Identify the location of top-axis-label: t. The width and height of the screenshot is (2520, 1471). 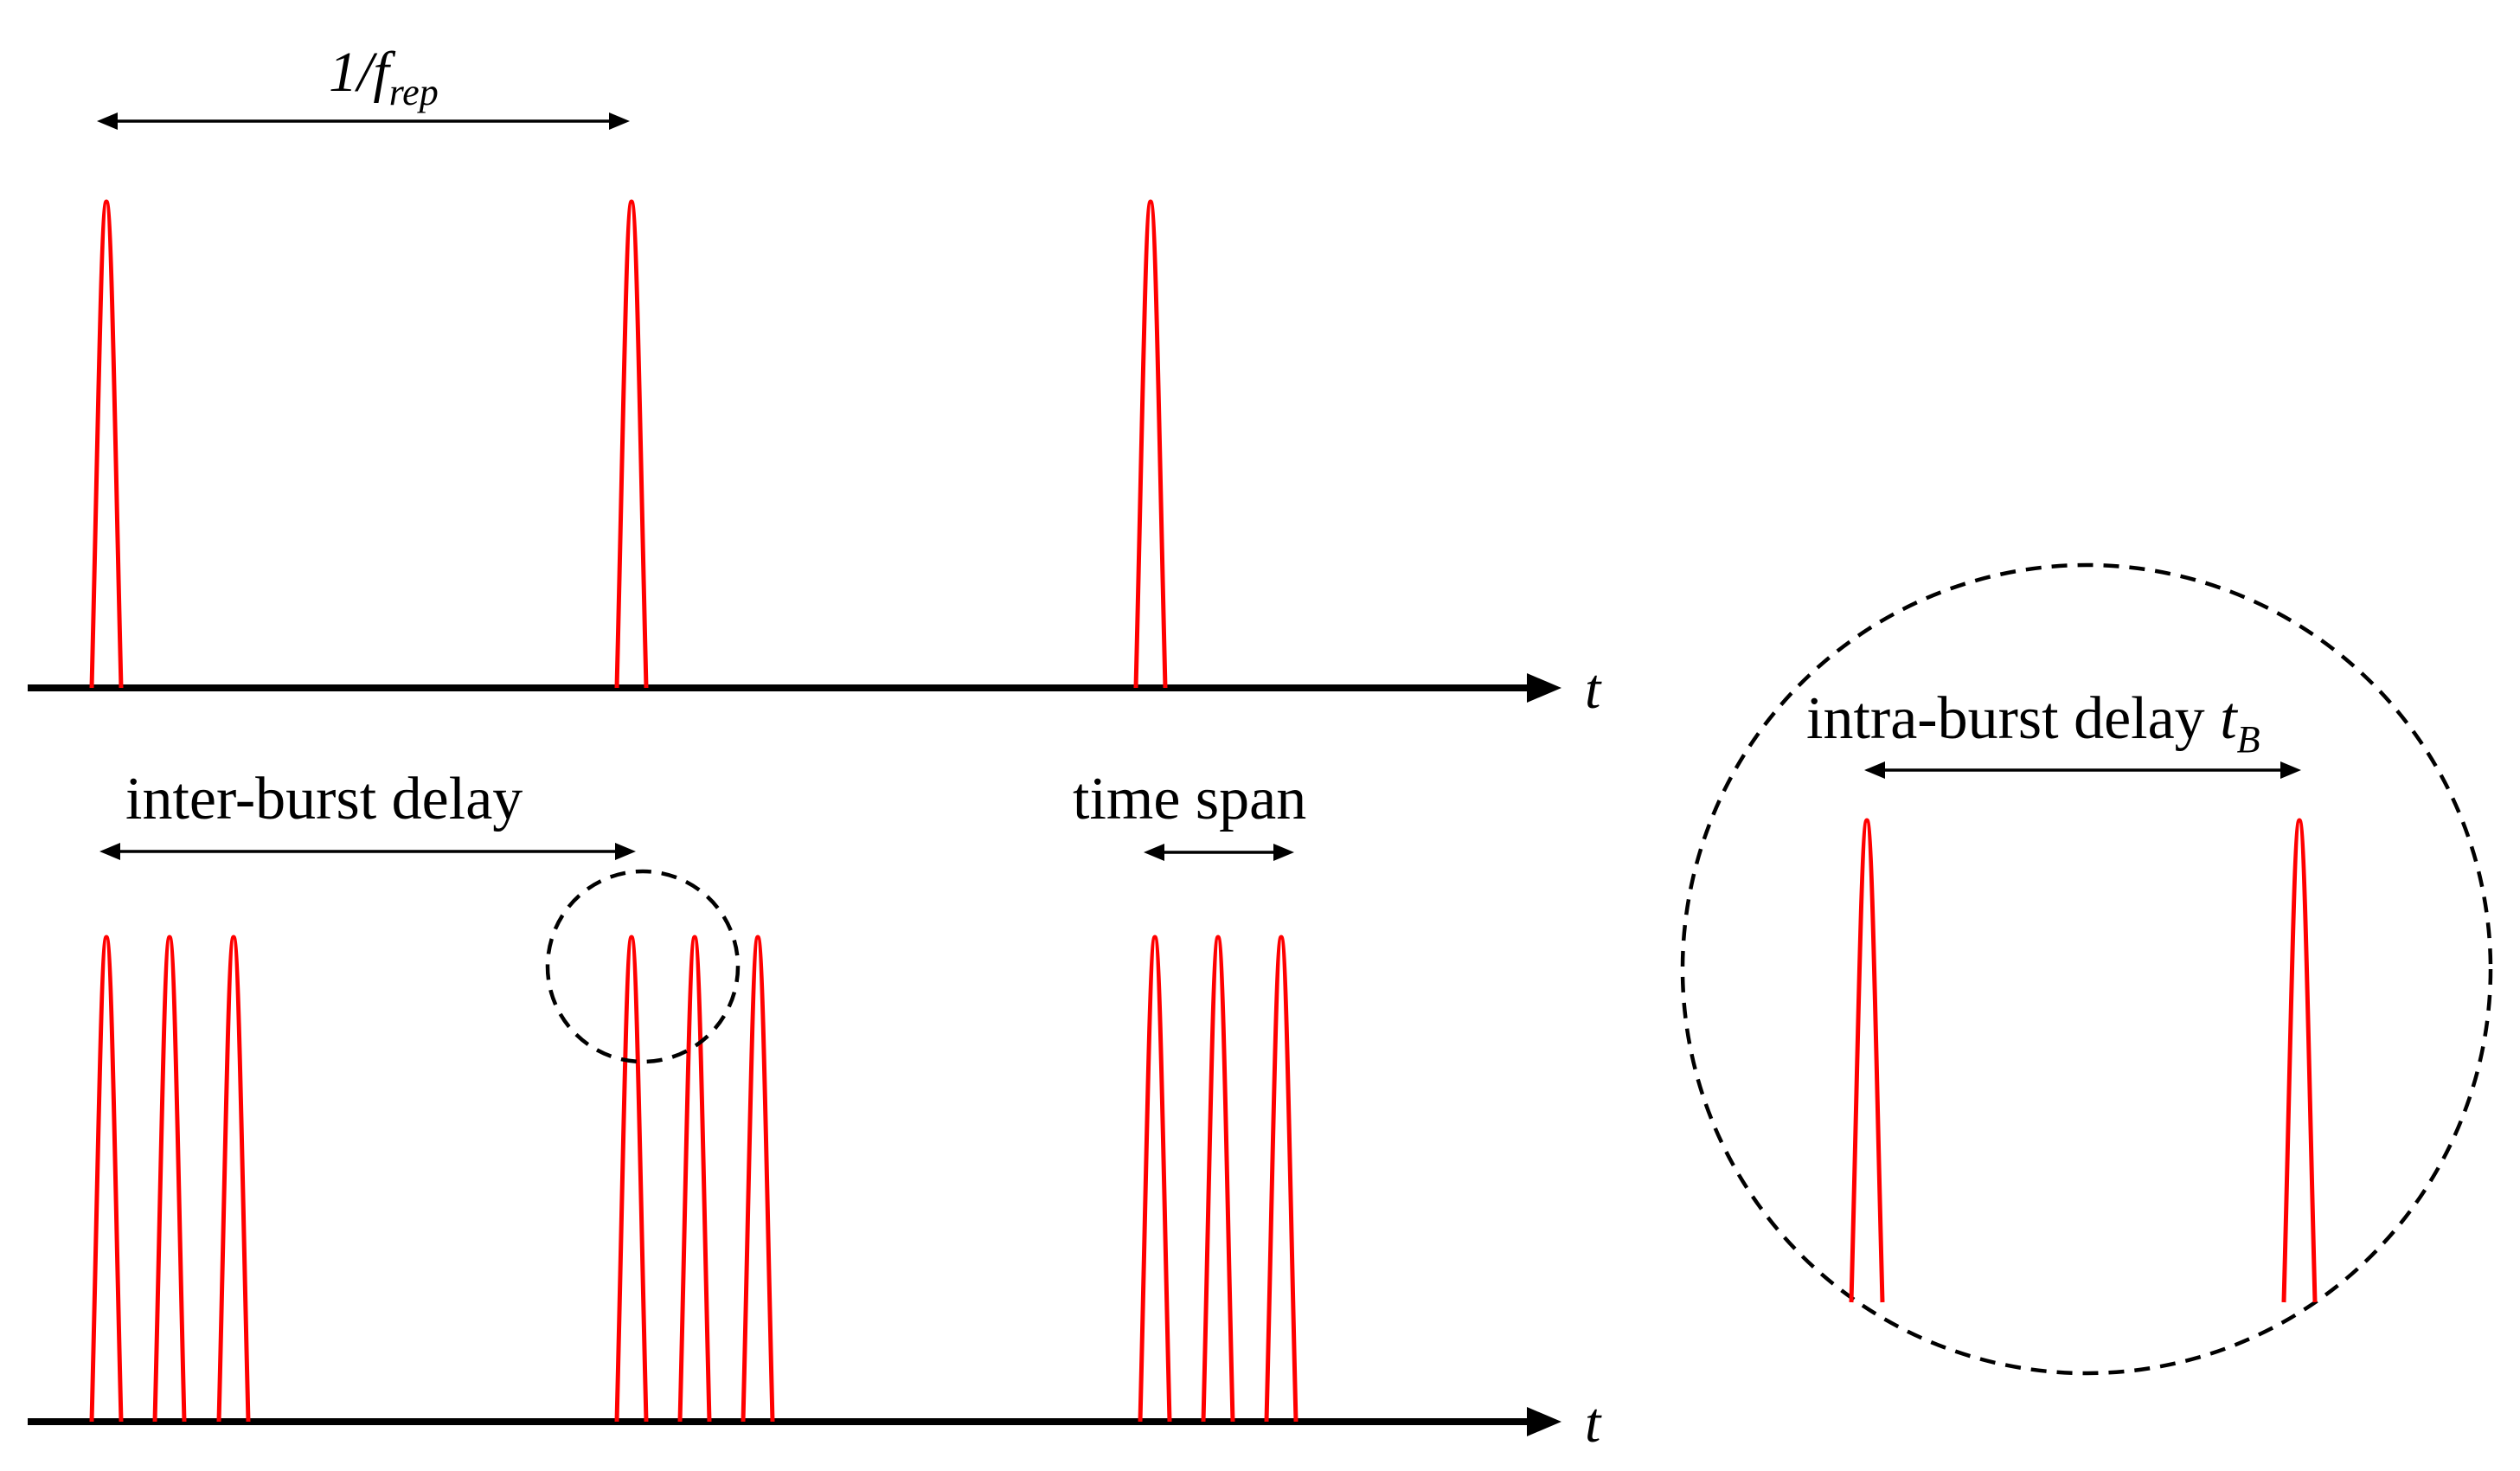
(1593, 689).